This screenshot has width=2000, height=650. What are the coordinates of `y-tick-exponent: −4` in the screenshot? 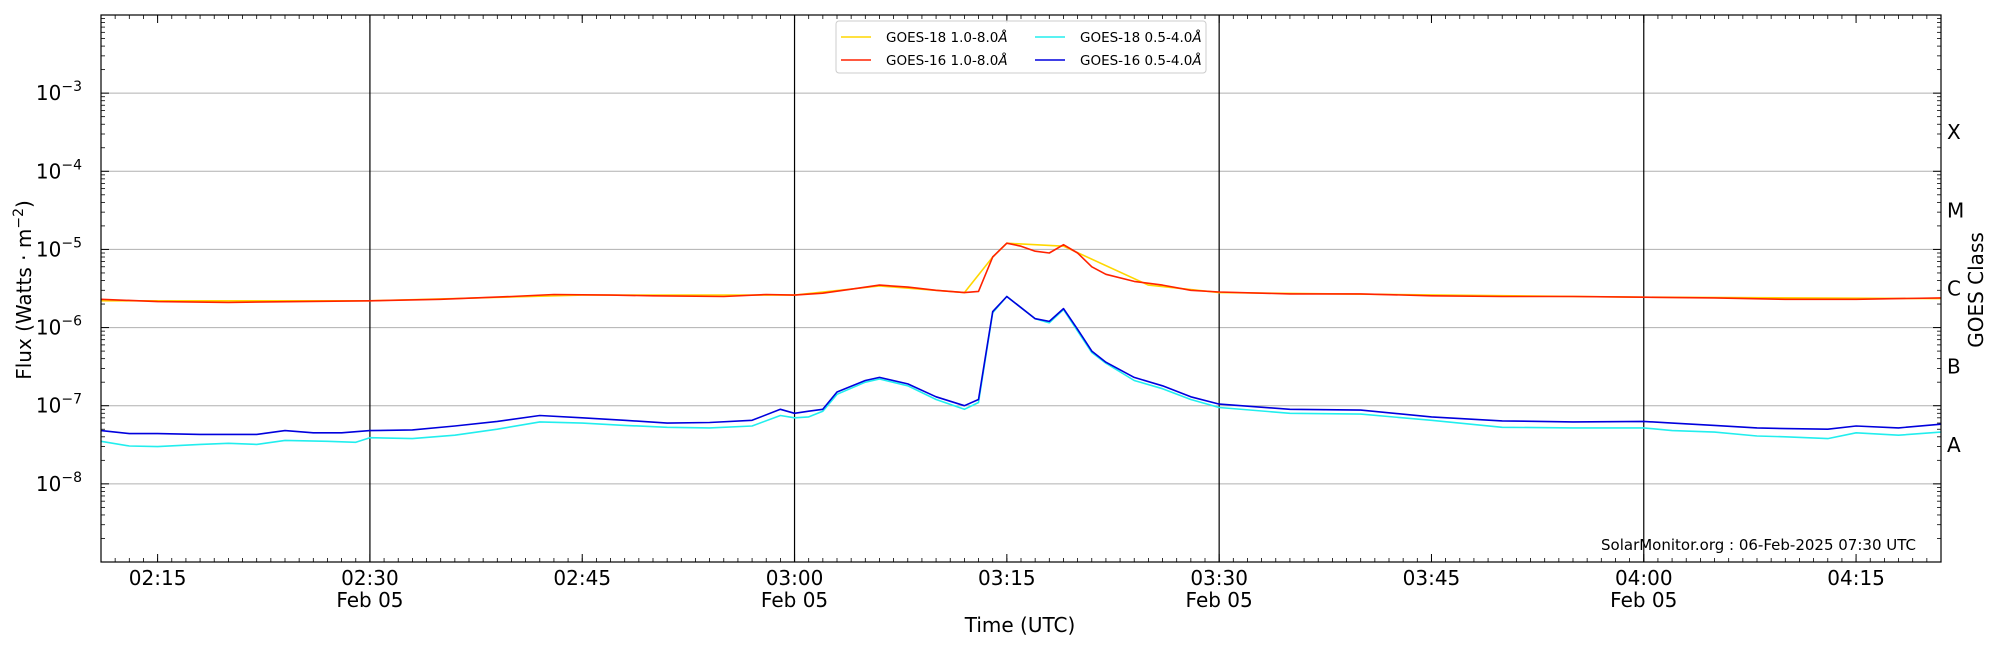 It's located at (71, 165).